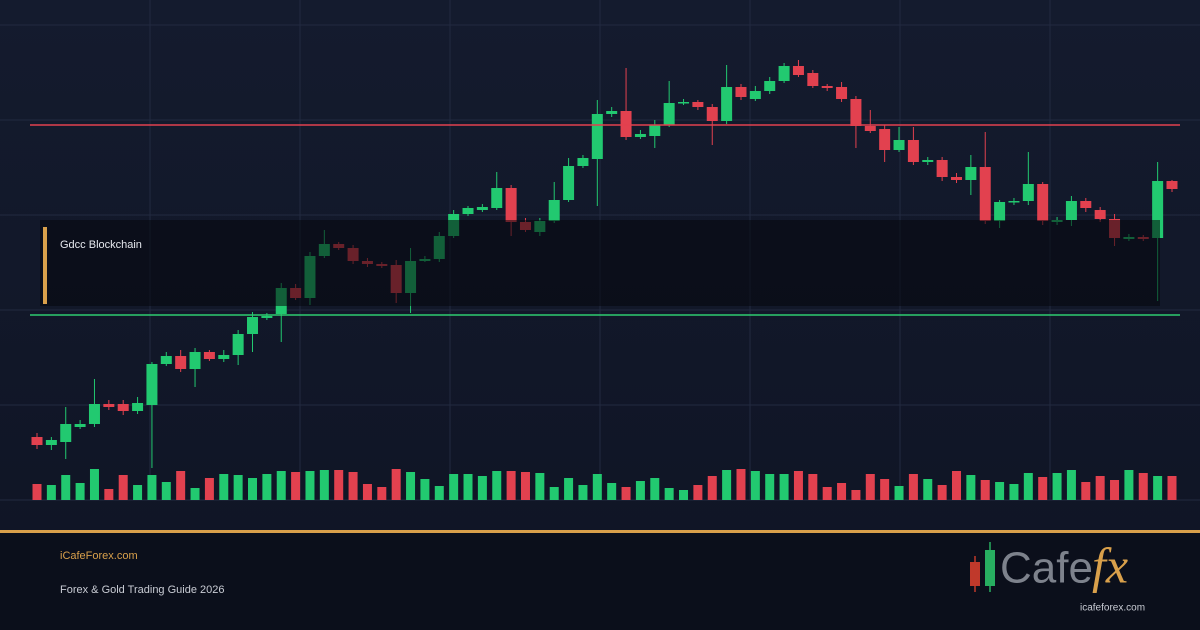 The image size is (1200, 630). I want to click on logo-icon, so click(982, 567).